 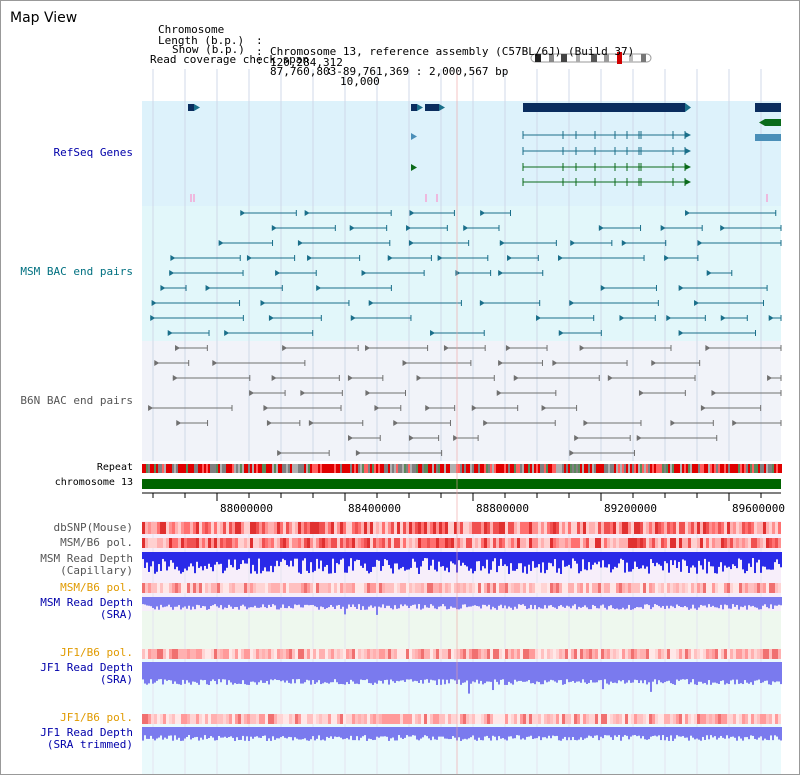 I want to click on track-label-refseq: RefSeq Genes, so click(x=93, y=152).